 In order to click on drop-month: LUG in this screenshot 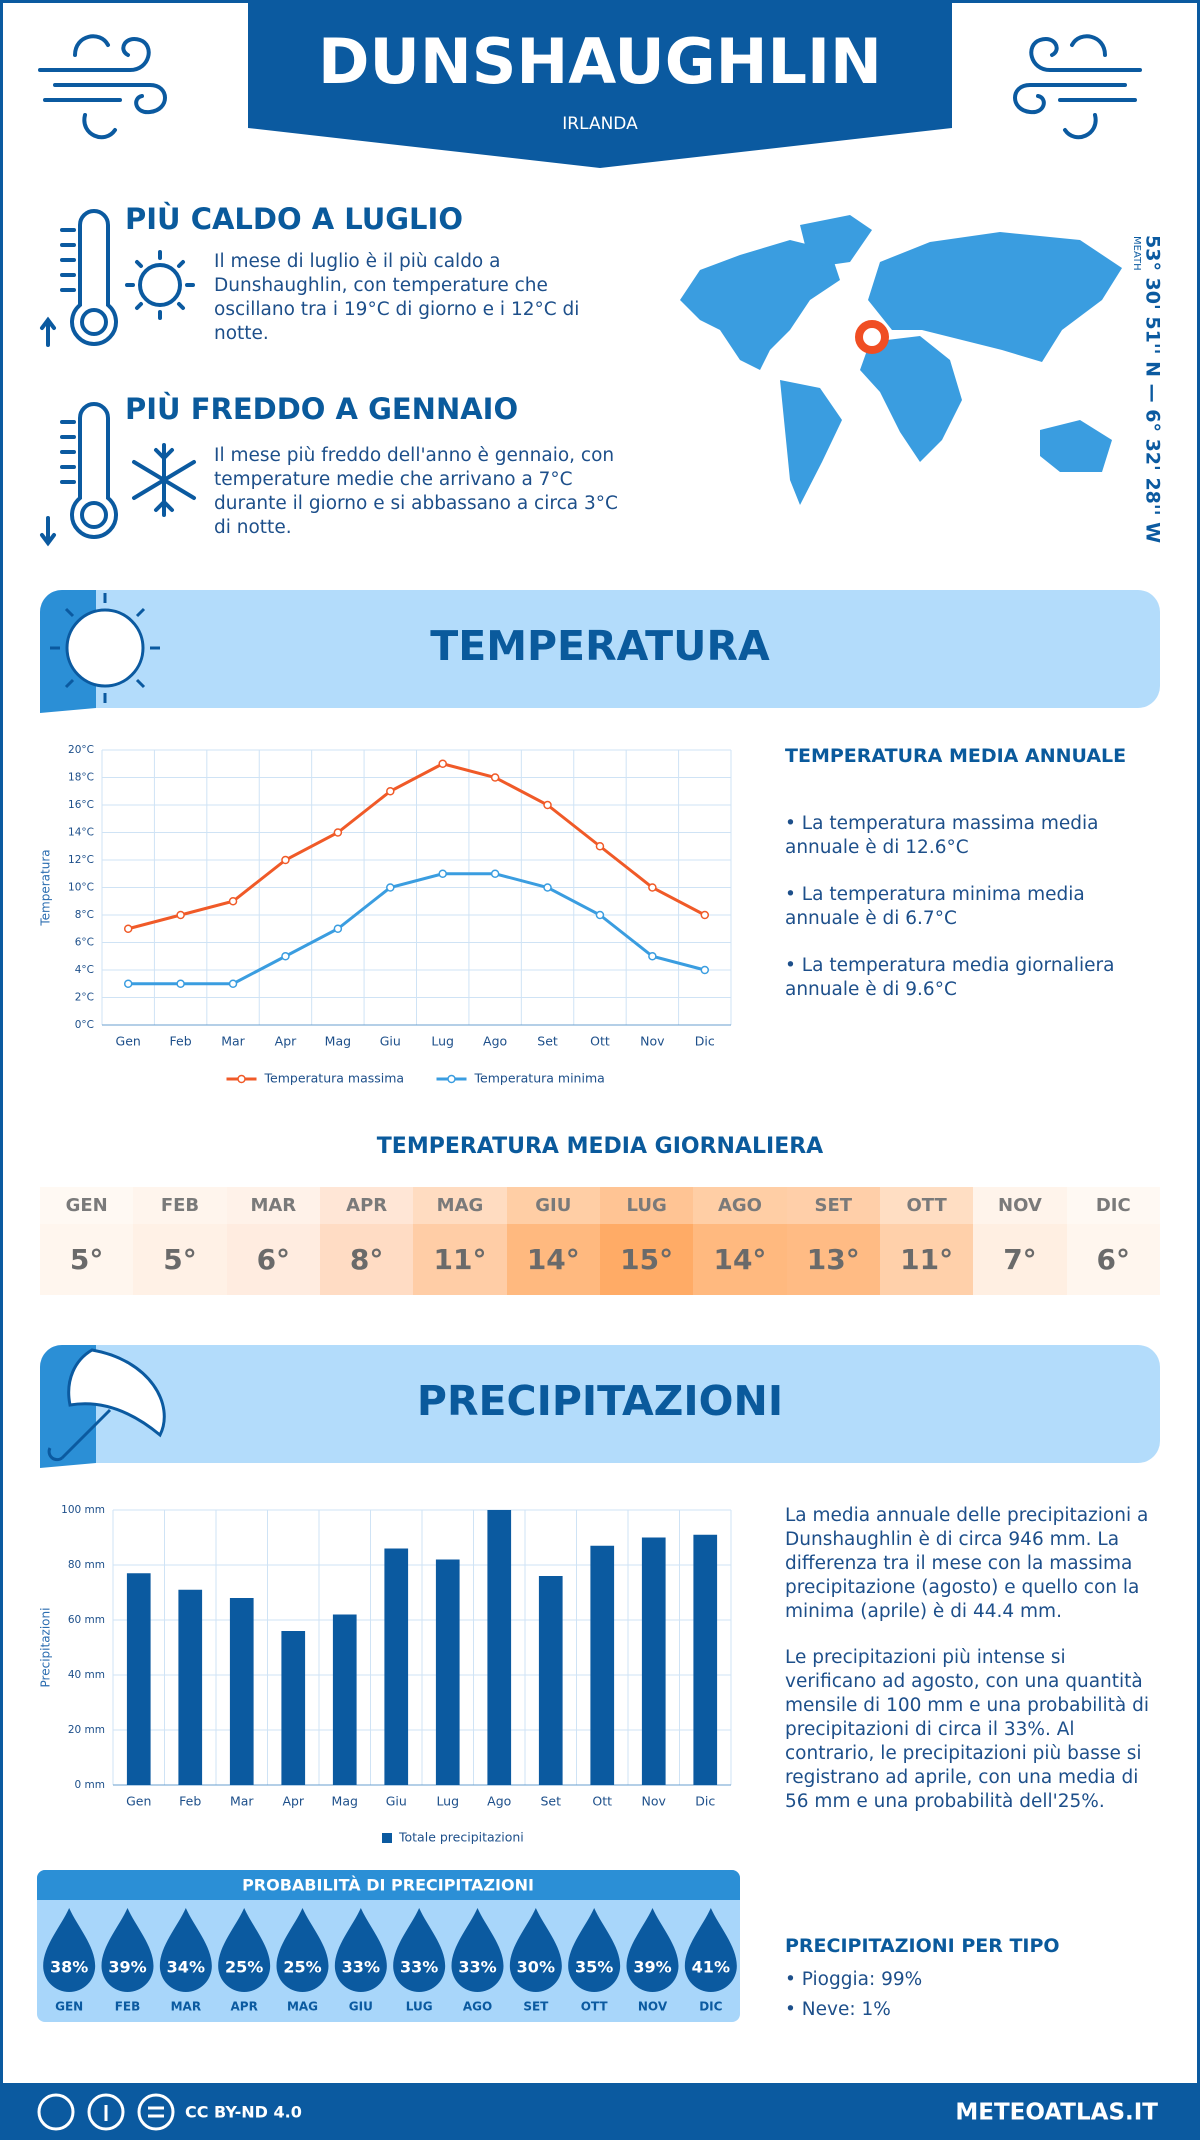, I will do `click(419, 2007)`.